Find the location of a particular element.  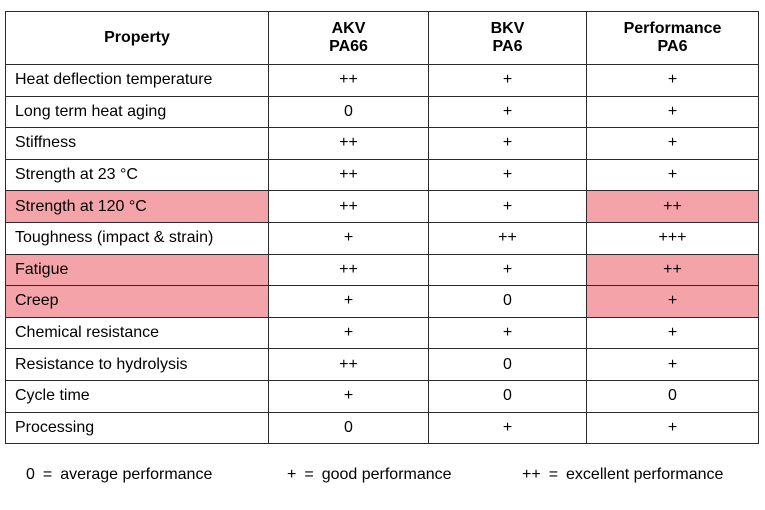

property-cell: Stiffness is located at coordinates (137, 143).